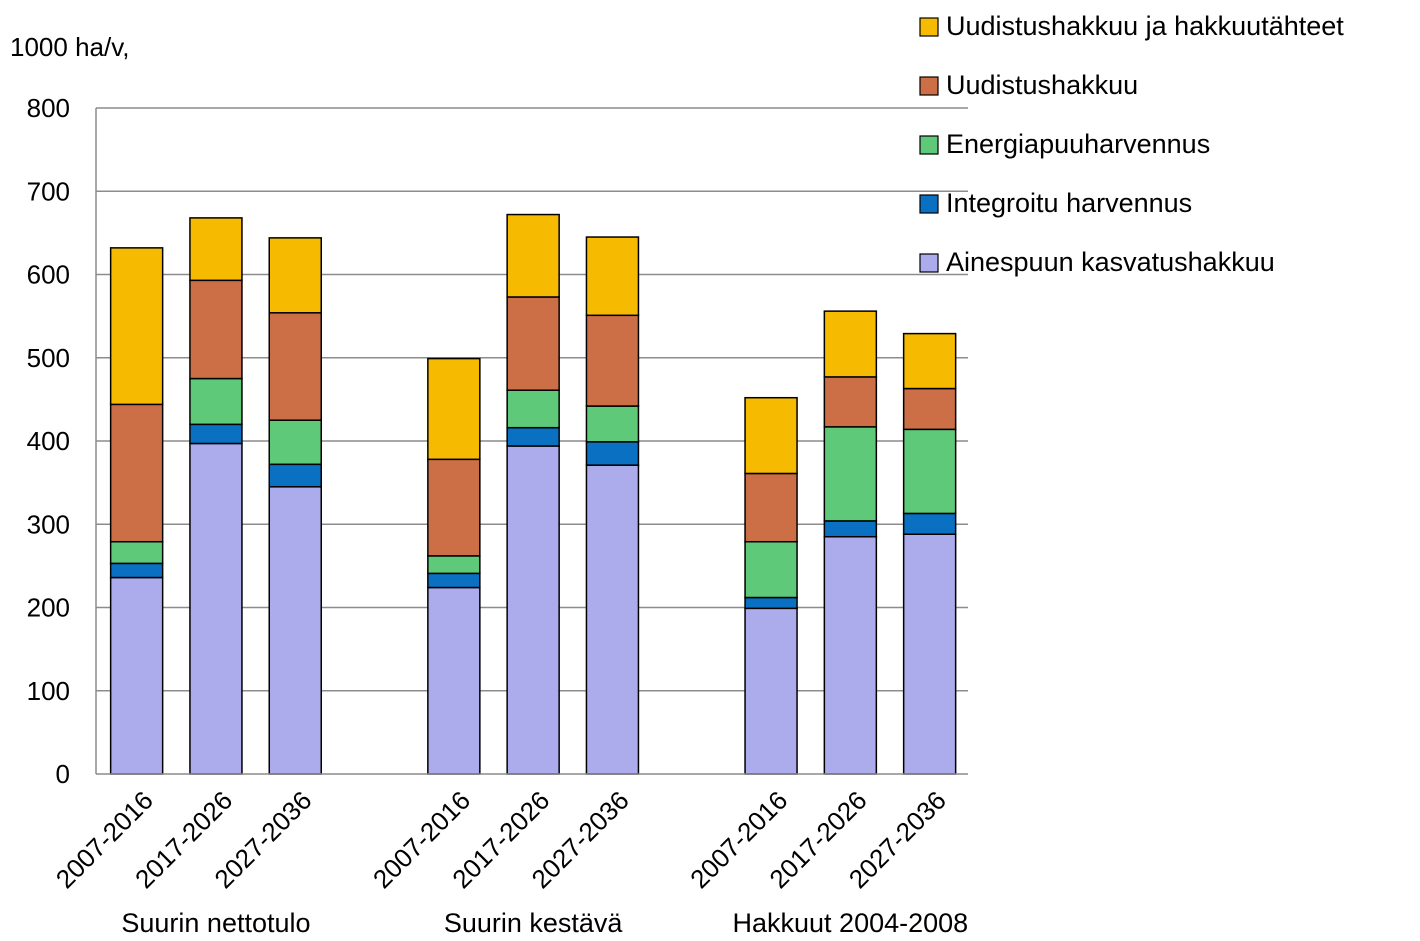 This screenshot has height=941, width=1420. Describe the element at coordinates (533, 343) in the screenshot. I see `bar-segment: Uudistushakkuu: 112` at that location.